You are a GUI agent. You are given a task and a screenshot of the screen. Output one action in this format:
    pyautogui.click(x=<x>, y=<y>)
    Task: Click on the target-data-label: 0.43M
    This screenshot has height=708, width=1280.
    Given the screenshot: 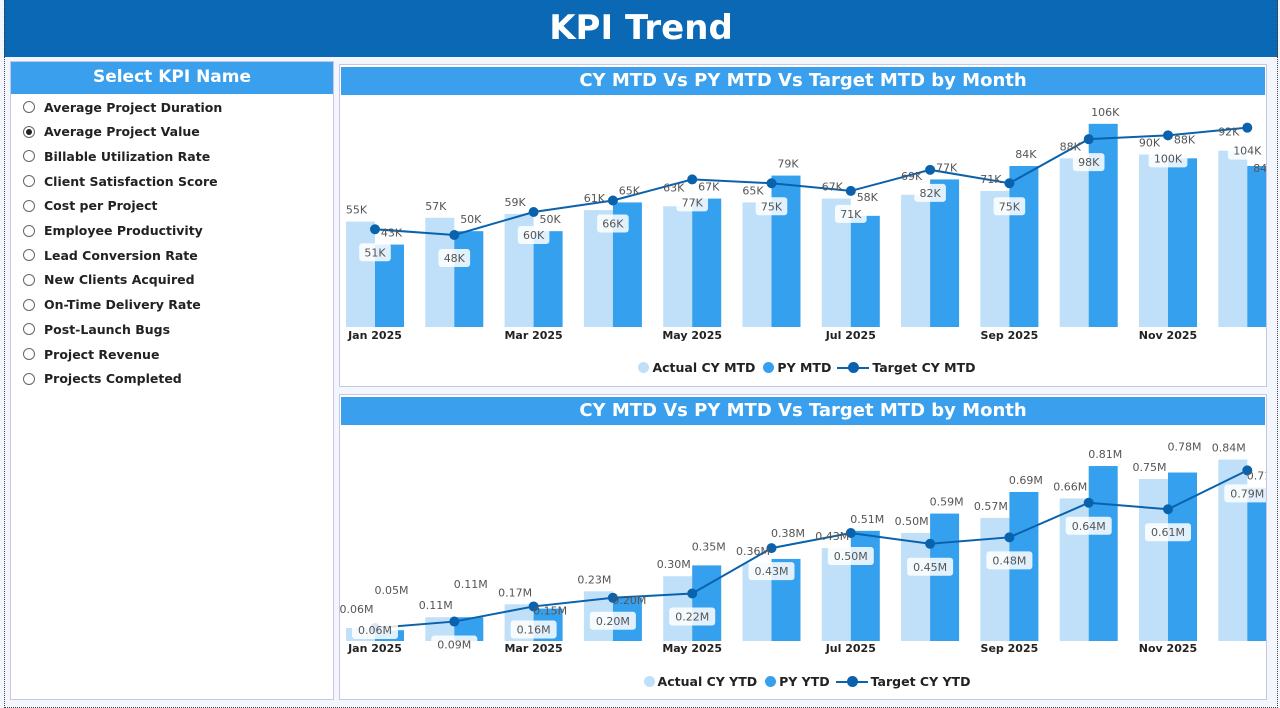 What is the action you would take?
    pyautogui.click(x=772, y=571)
    